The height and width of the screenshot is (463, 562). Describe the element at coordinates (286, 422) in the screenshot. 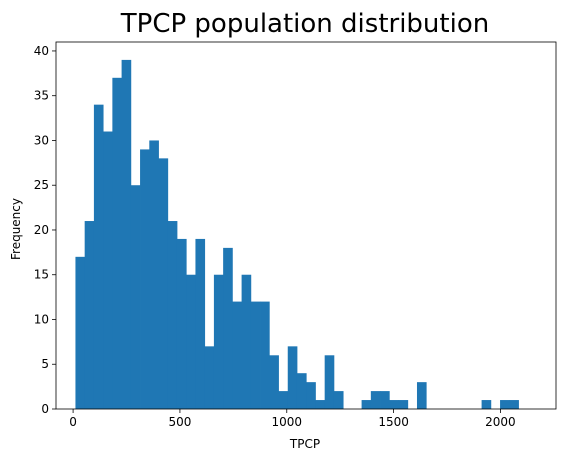

I see `x-tick-label: 1000` at that location.